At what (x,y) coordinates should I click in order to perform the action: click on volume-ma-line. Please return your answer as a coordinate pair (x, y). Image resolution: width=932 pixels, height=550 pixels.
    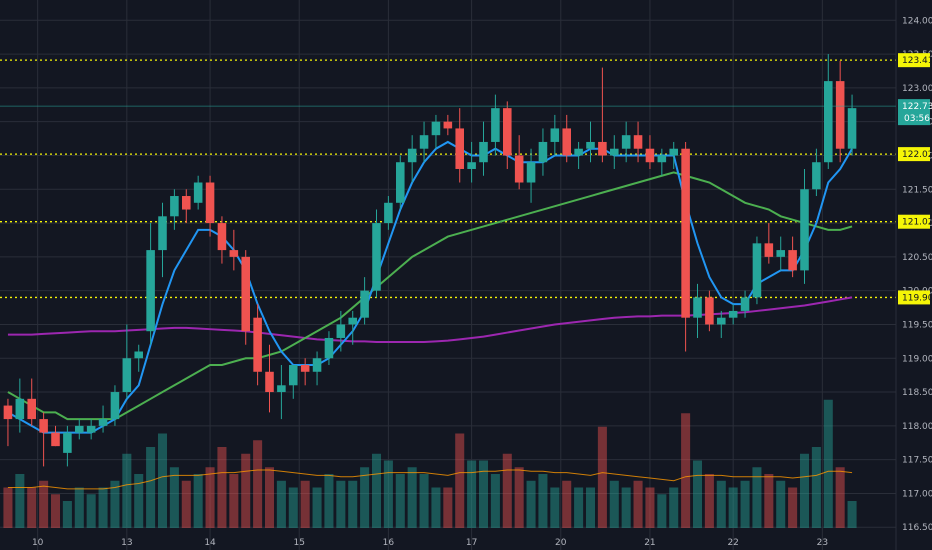
    Looking at the image, I should click on (430, 479).